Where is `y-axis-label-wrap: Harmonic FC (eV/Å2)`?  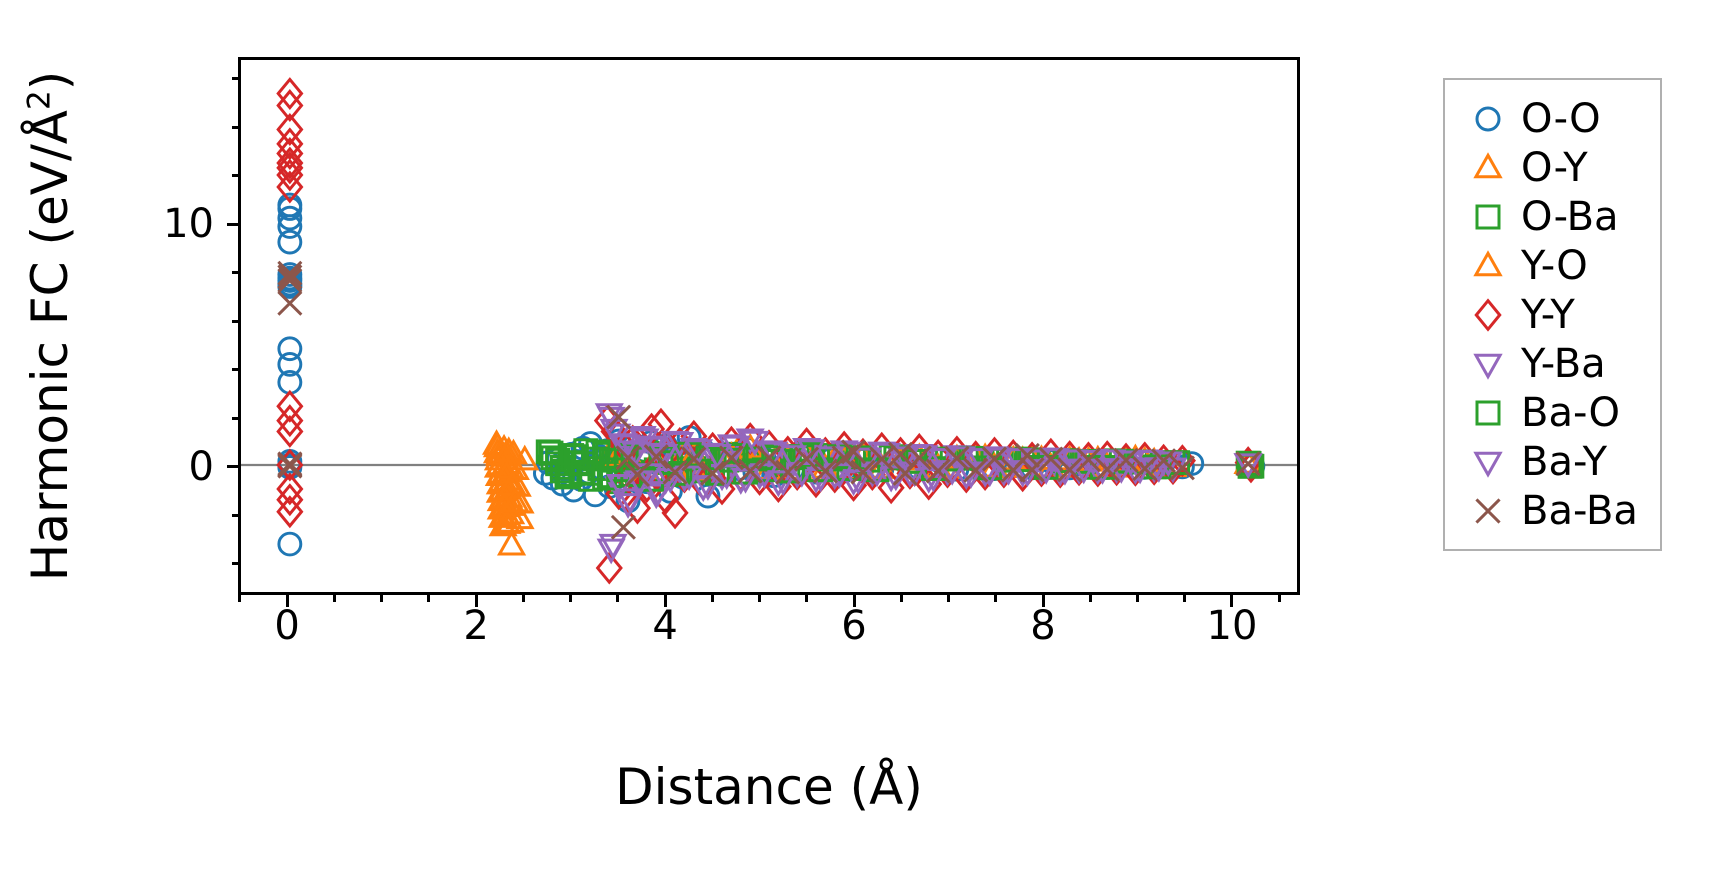
y-axis-label-wrap: Harmonic FC (eV/Å2) is located at coordinates (50, 326).